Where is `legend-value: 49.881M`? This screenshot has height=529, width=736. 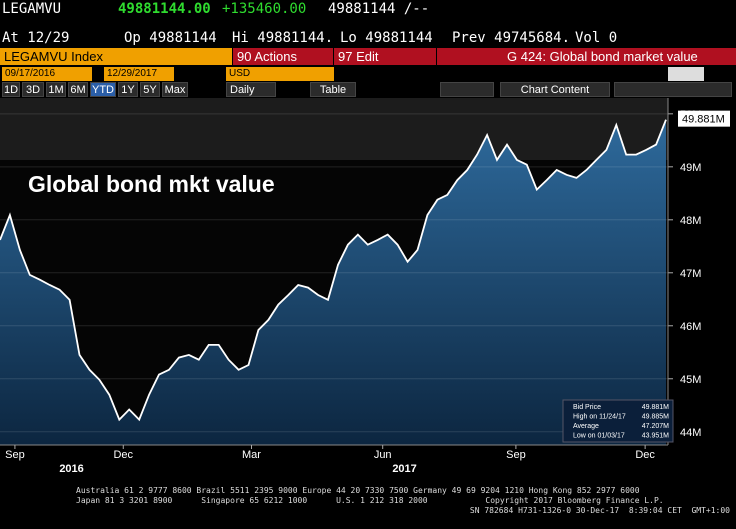
legend-value: 49.881M is located at coordinates (655, 407).